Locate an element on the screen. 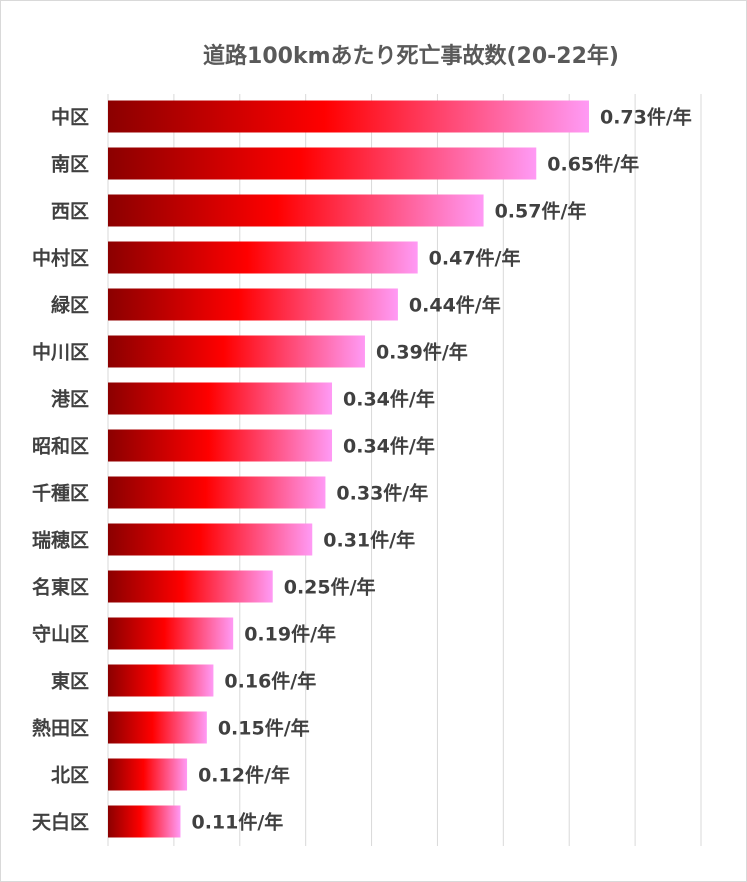 The height and width of the screenshot is (882, 747). value-label: 0.44件/年 is located at coordinates (455, 305).